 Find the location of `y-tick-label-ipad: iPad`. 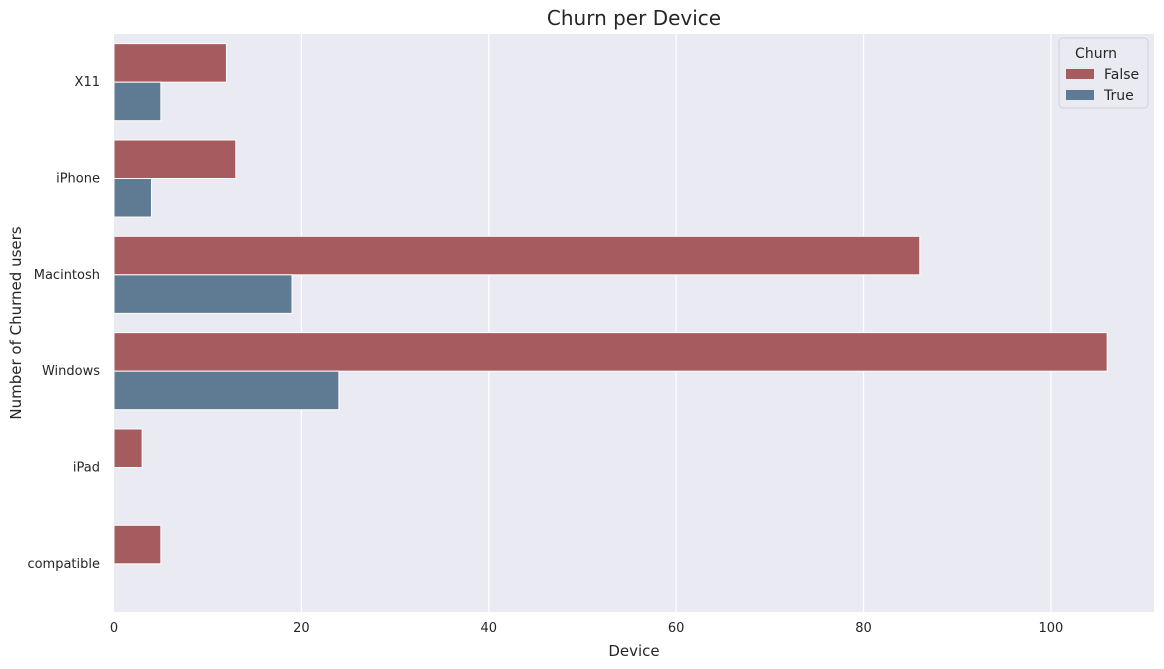

y-tick-label-ipad: iPad is located at coordinates (86, 468).